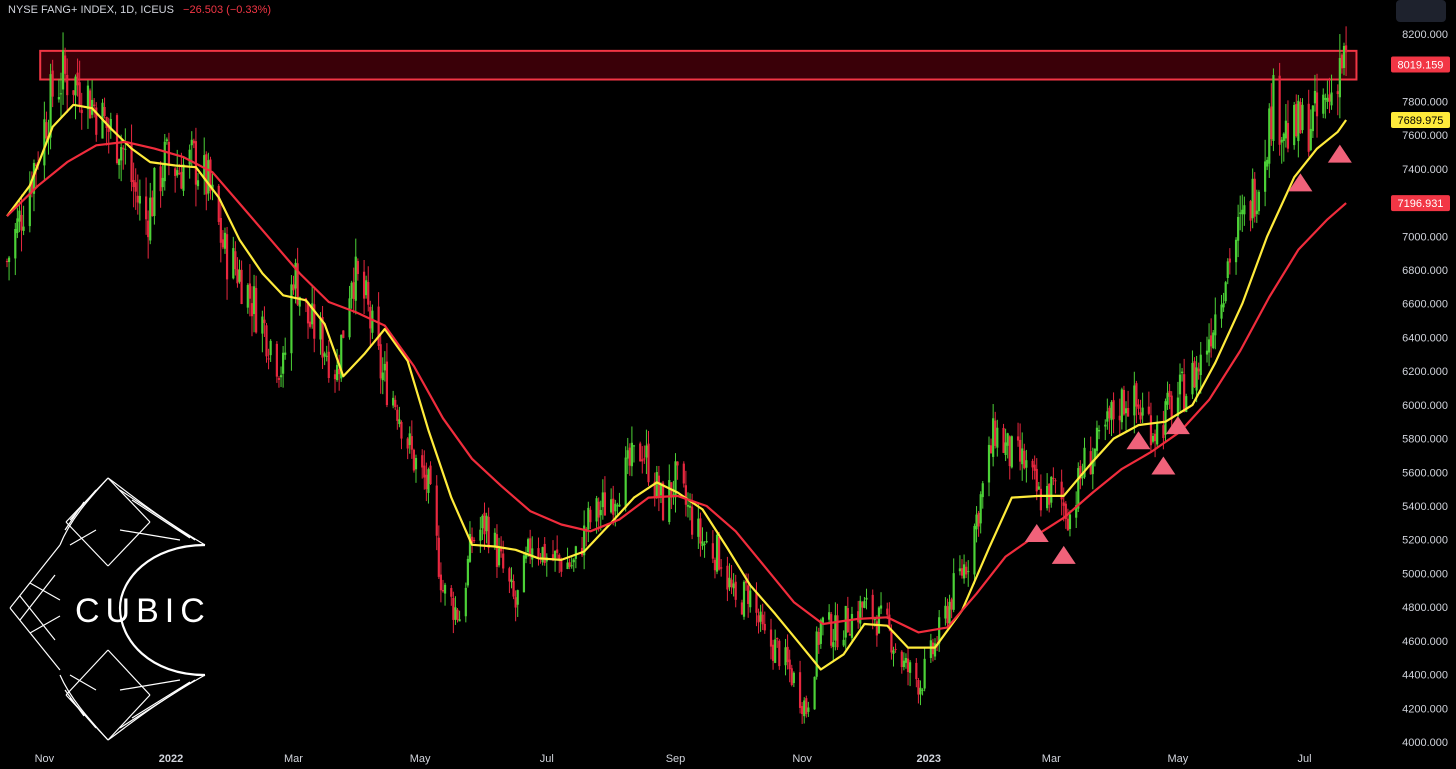 The height and width of the screenshot is (769, 1456). I want to click on y-tick-label: 6400.000, so click(1425, 338).